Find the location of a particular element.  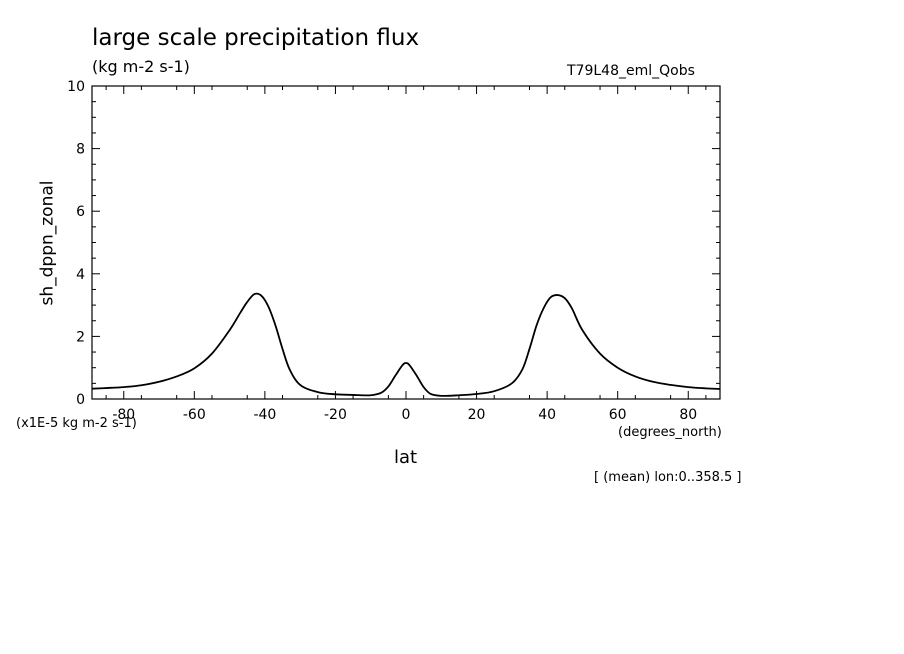

y-tick-label: 8 is located at coordinates (80, 150).